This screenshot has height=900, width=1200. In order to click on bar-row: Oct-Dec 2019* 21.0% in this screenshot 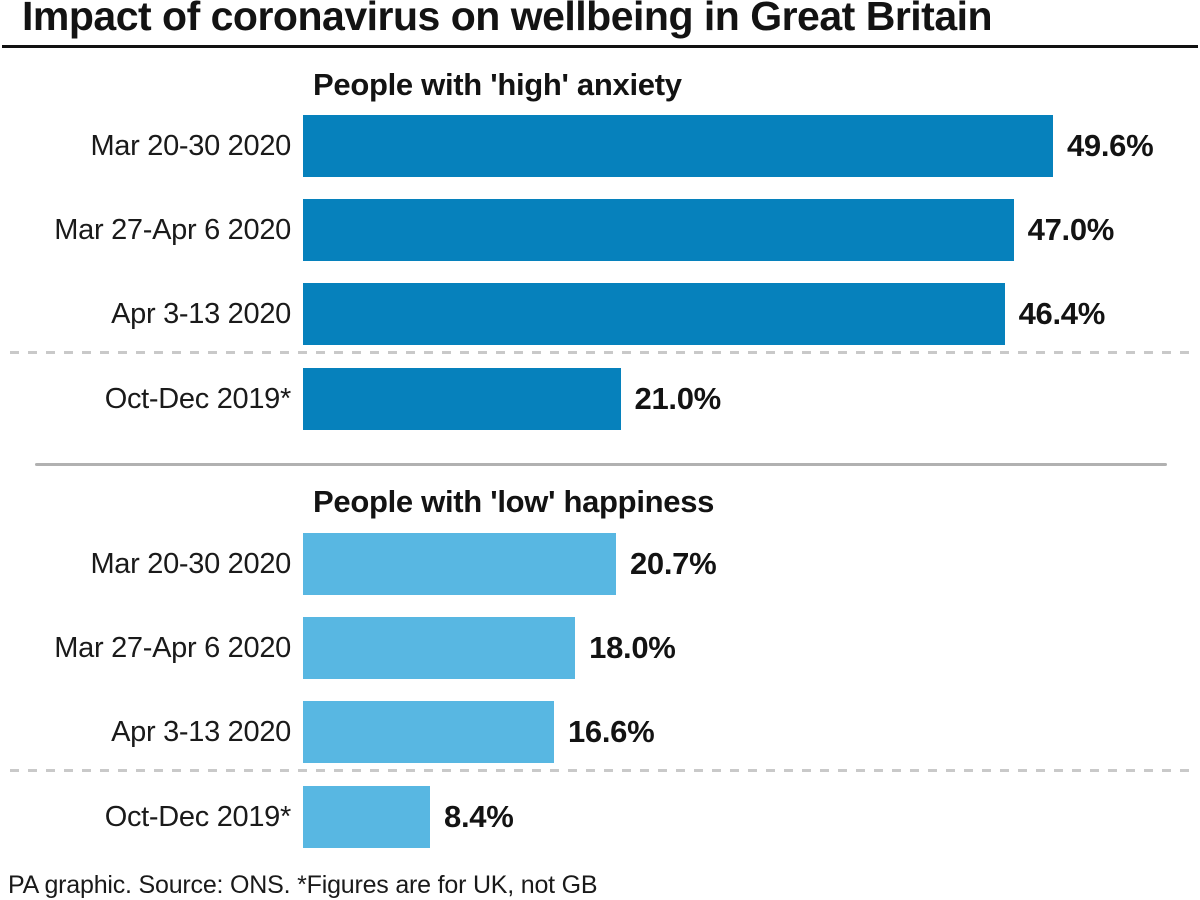, I will do `click(600, 399)`.